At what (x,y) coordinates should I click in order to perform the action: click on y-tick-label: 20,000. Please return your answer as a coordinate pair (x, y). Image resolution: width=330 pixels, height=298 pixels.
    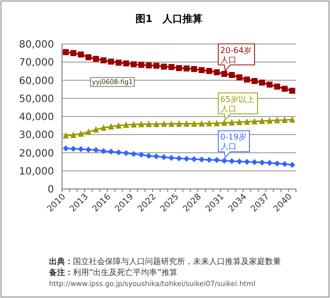
    Looking at the image, I should click on (36, 154).